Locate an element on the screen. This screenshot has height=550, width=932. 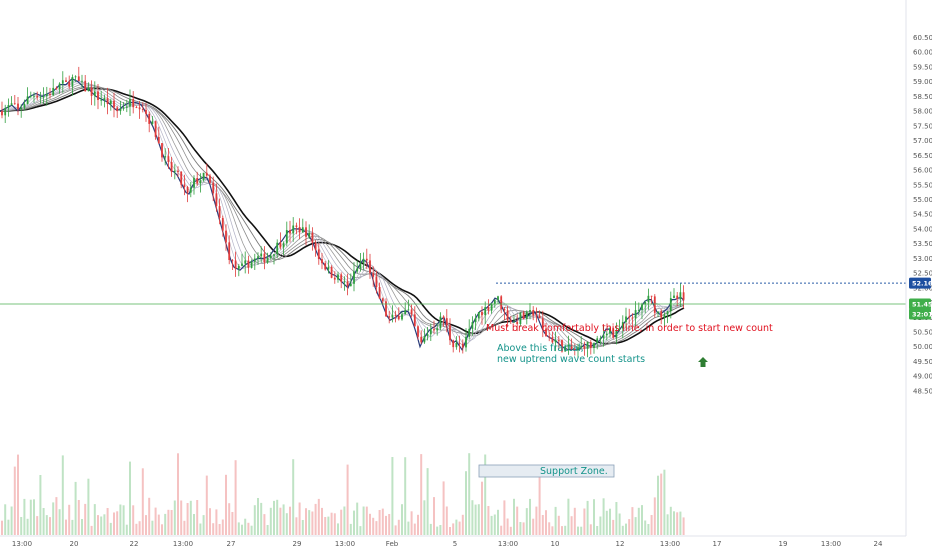
time-tick-label: 27 is located at coordinates (231, 544).